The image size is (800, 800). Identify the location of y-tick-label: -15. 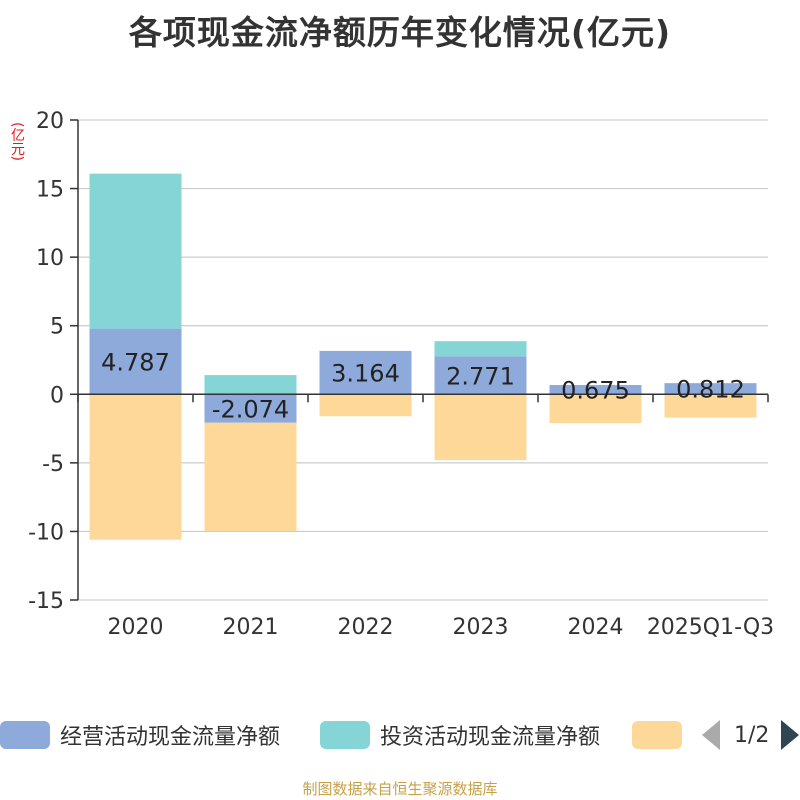
(46, 601).